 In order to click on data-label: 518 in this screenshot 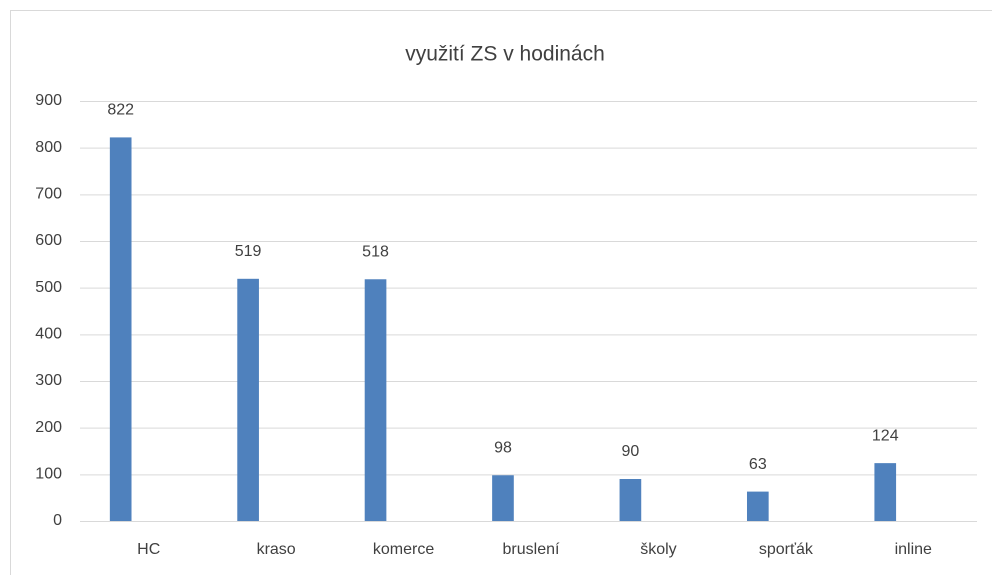, I will do `click(375, 251)`.